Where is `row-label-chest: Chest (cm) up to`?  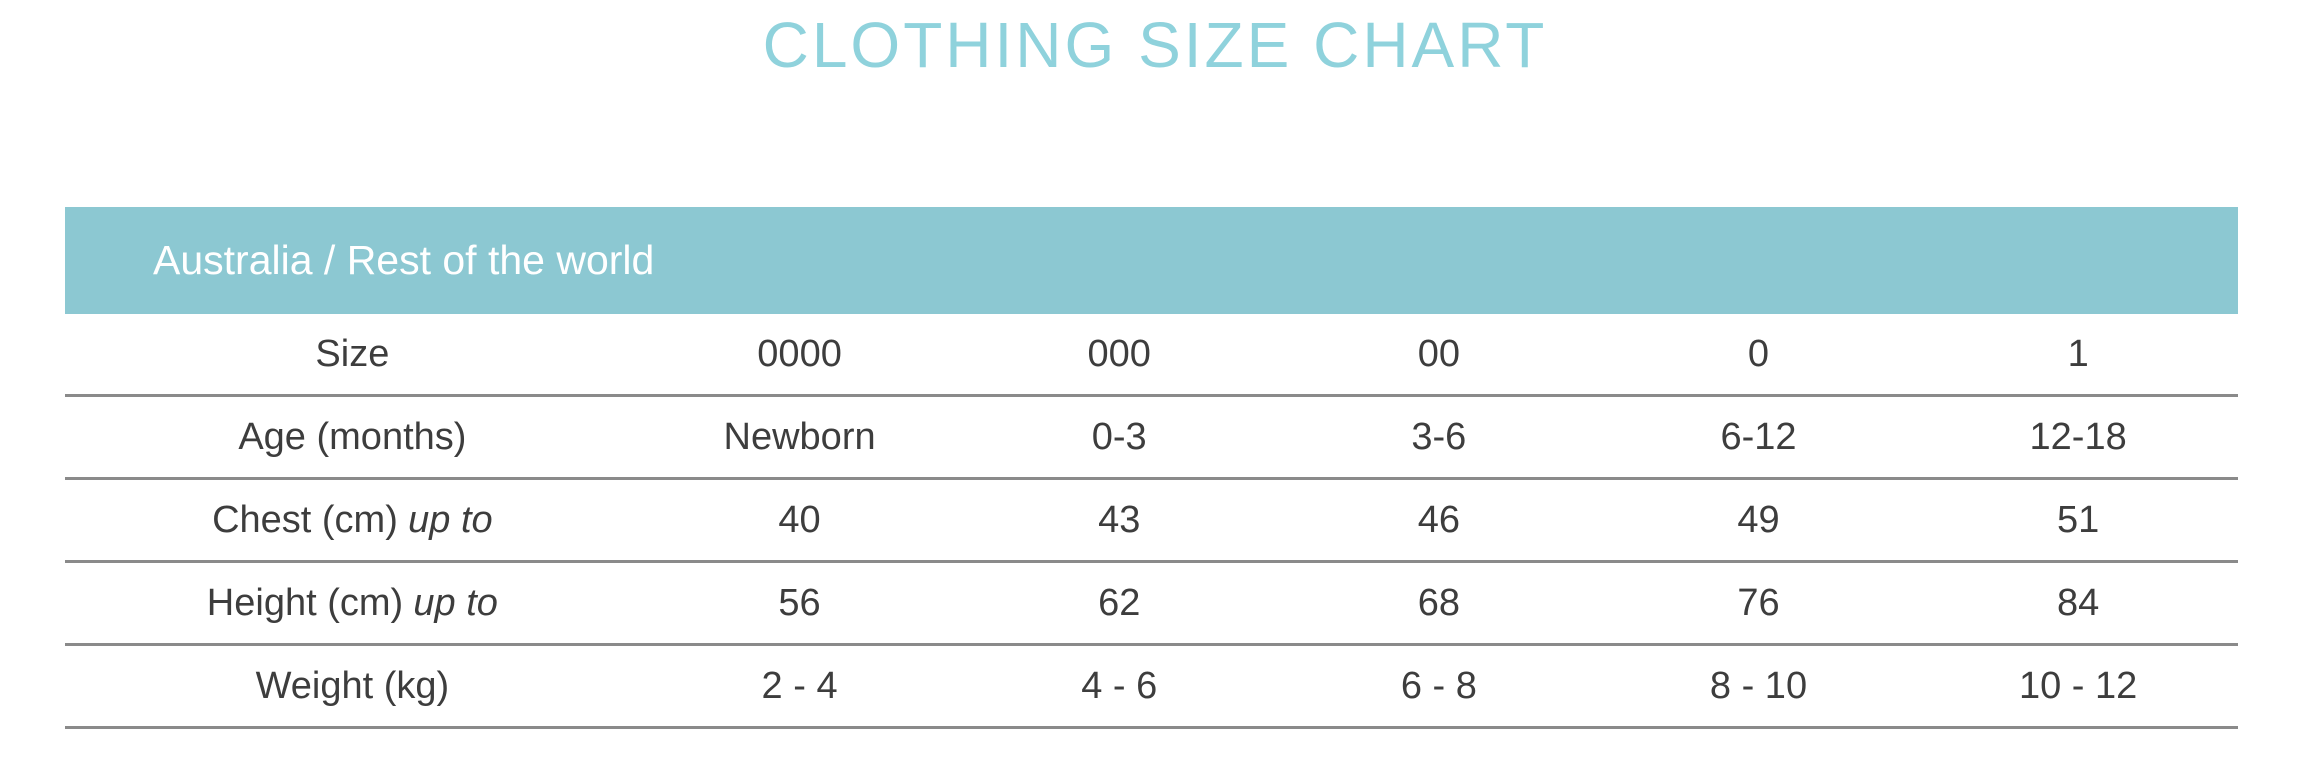
row-label-chest: Chest (cm) up to is located at coordinates (352, 520).